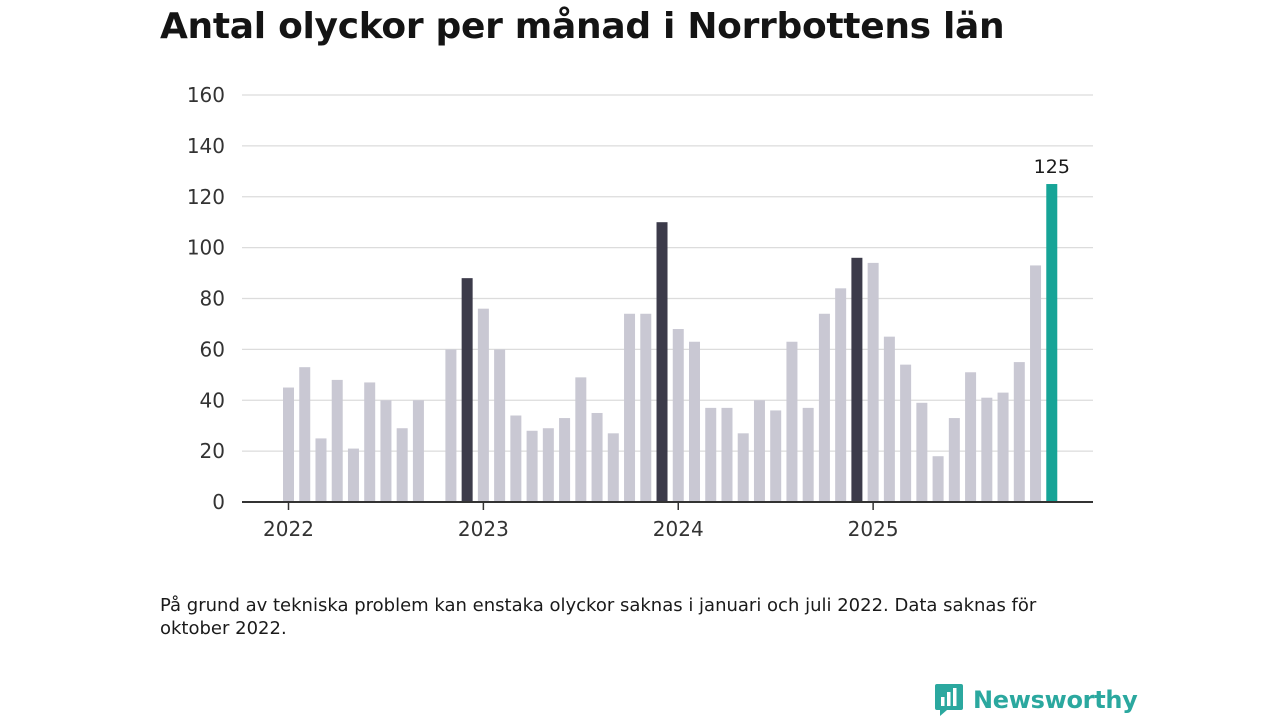 This screenshot has height=720, width=1280. Describe the element at coordinates (1055, 700) in the screenshot. I see `brand-name: Newsworthy` at that location.